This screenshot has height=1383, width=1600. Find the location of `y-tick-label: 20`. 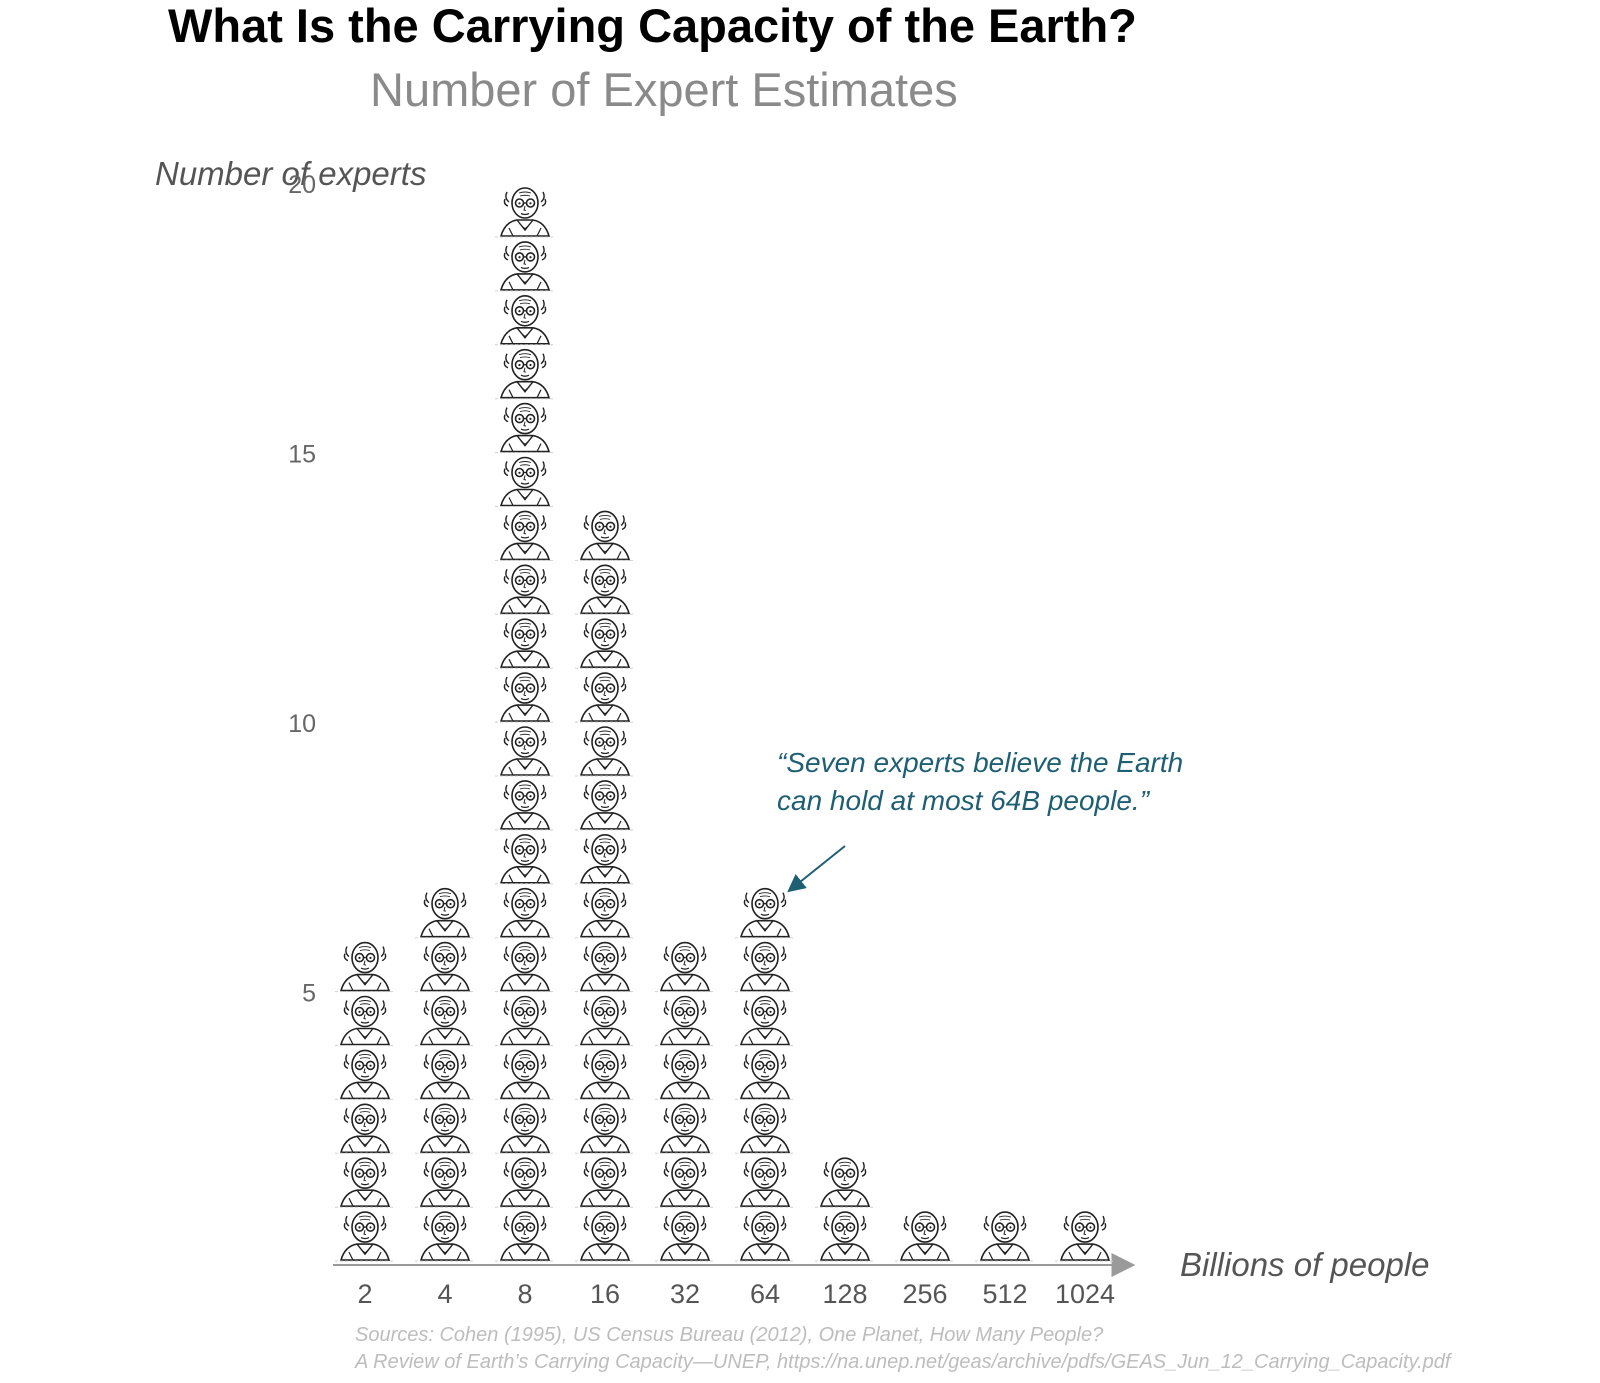

y-tick-label: 20 is located at coordinates (302, 185).